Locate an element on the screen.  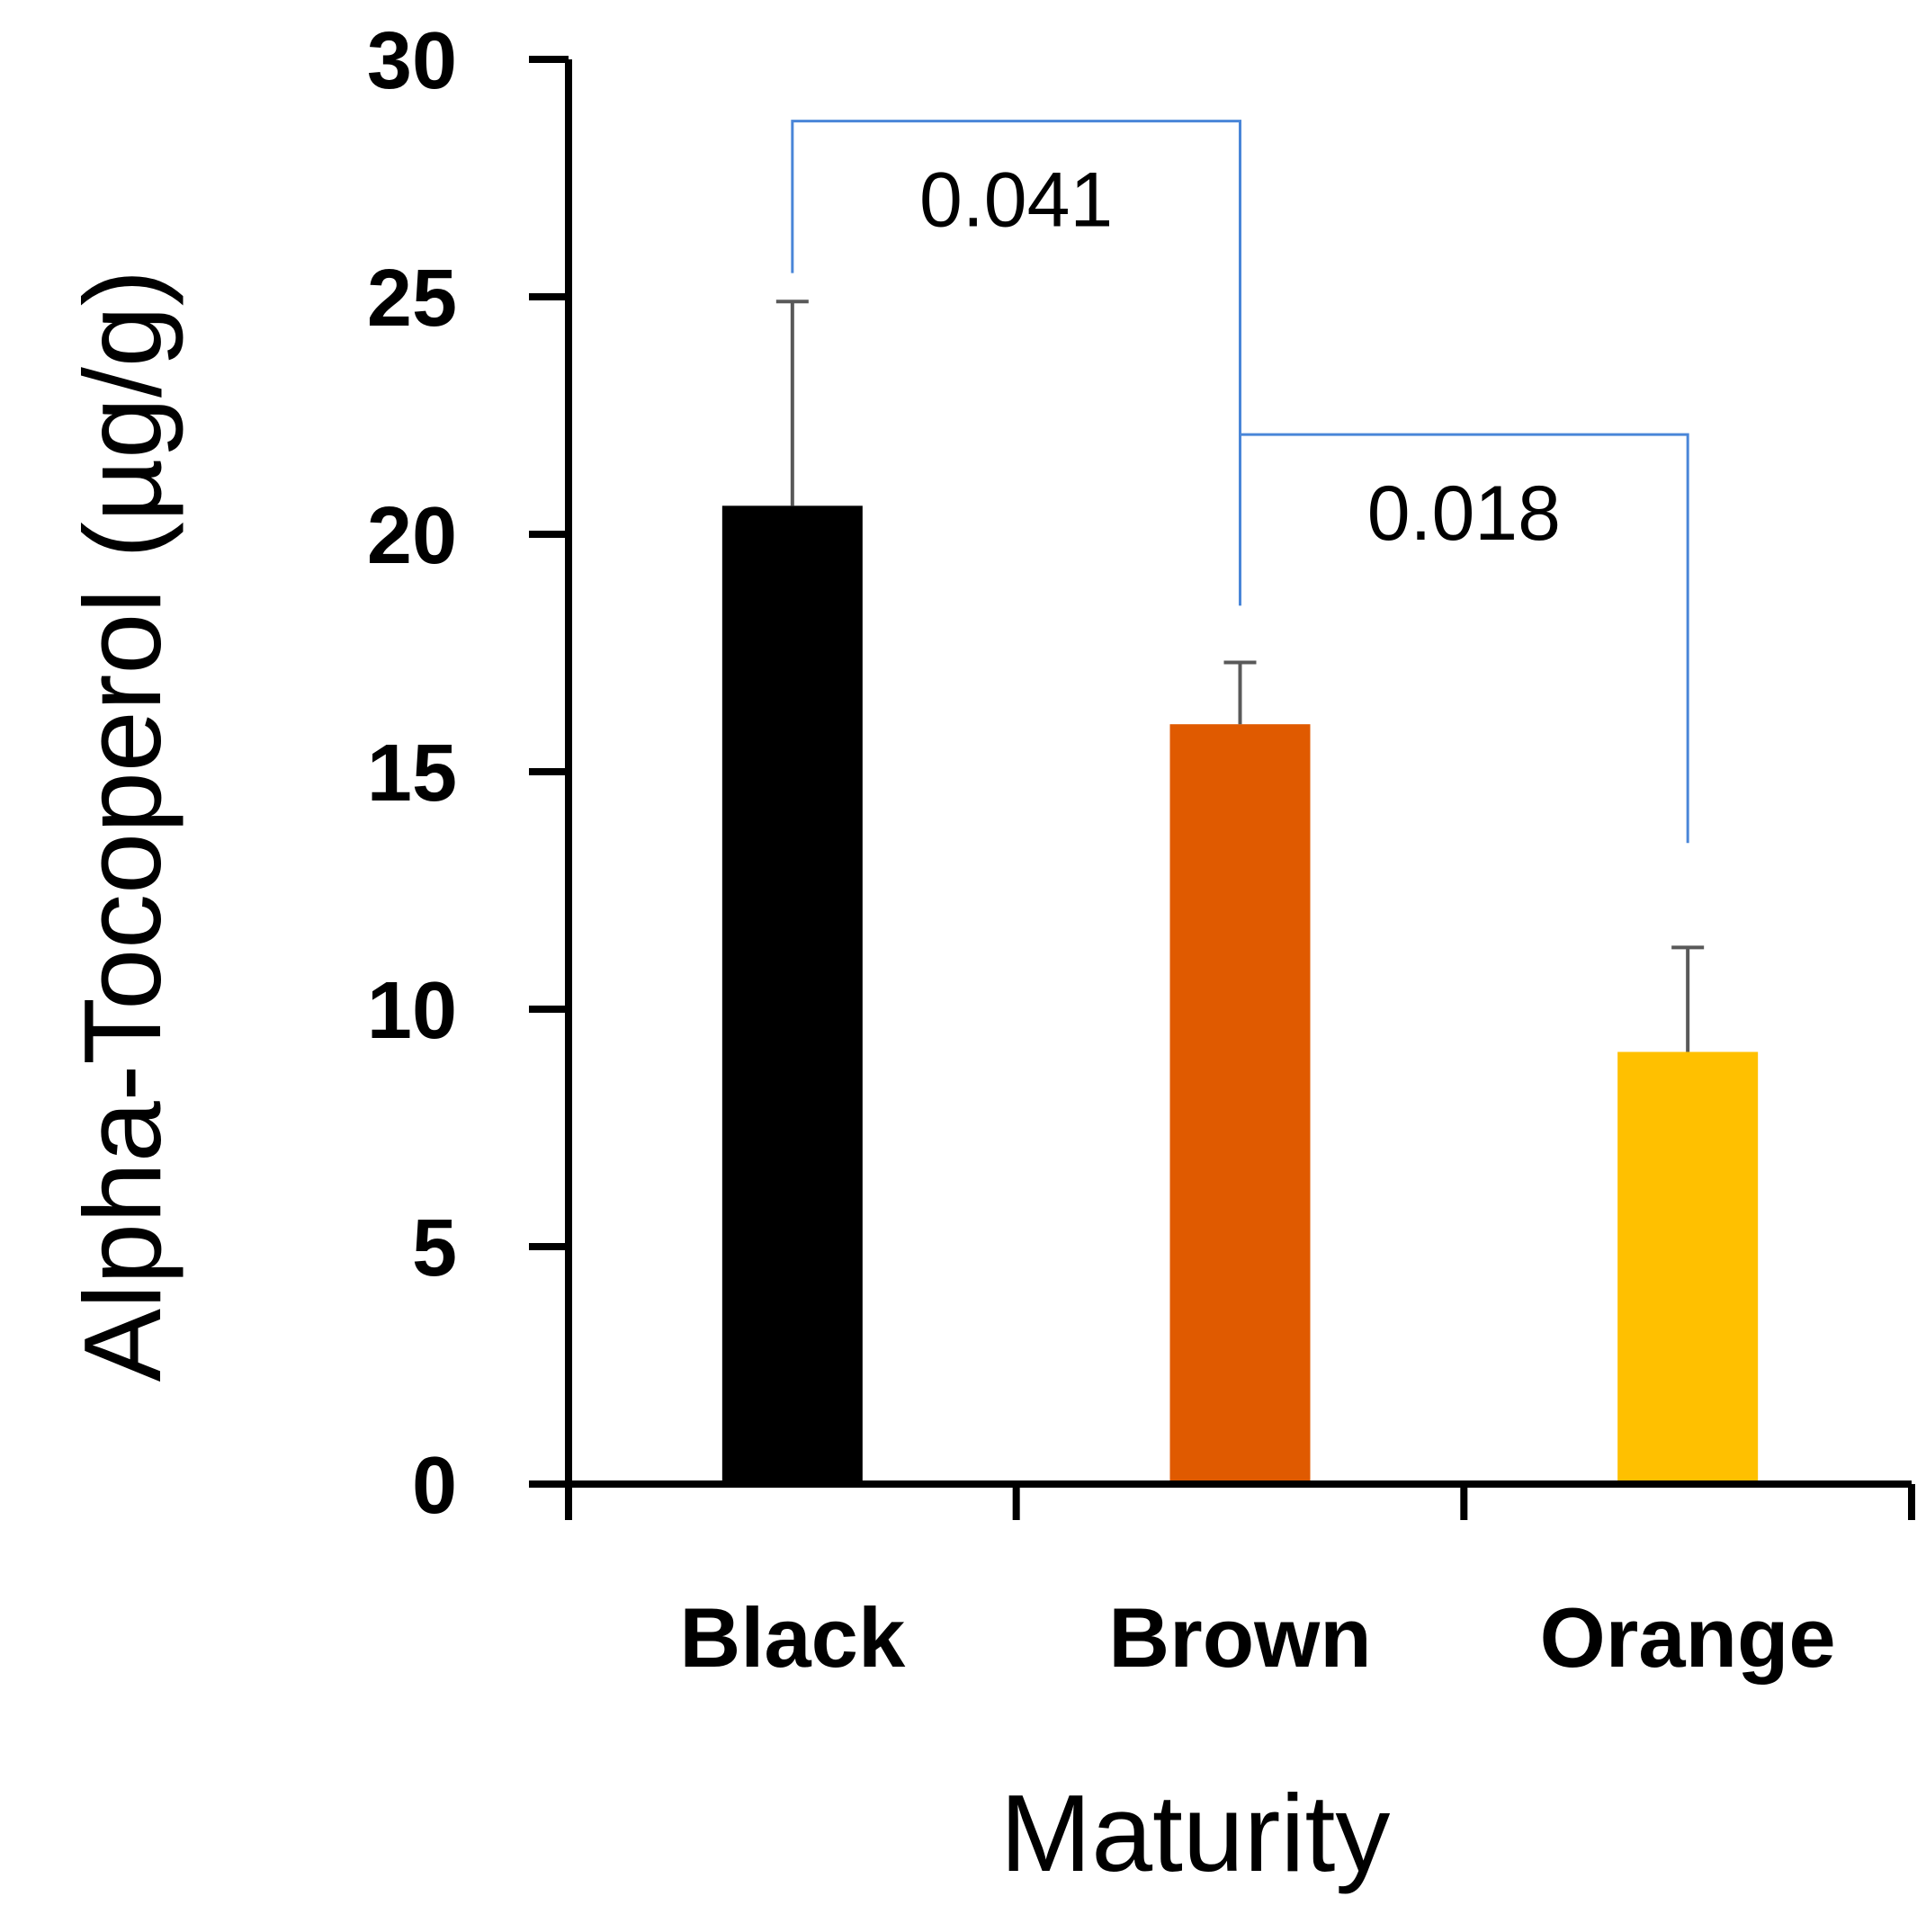
p-value-label: 0.041 is located at coordinates (1016, 200).